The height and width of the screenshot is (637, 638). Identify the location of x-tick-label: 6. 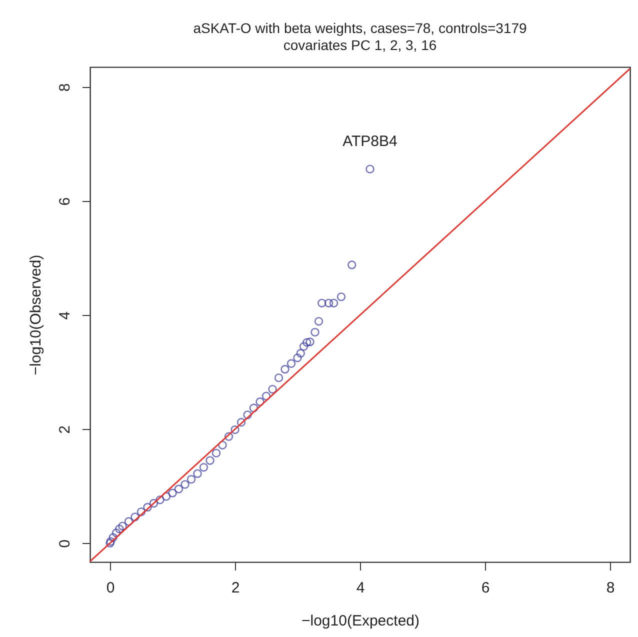
(485, 588).